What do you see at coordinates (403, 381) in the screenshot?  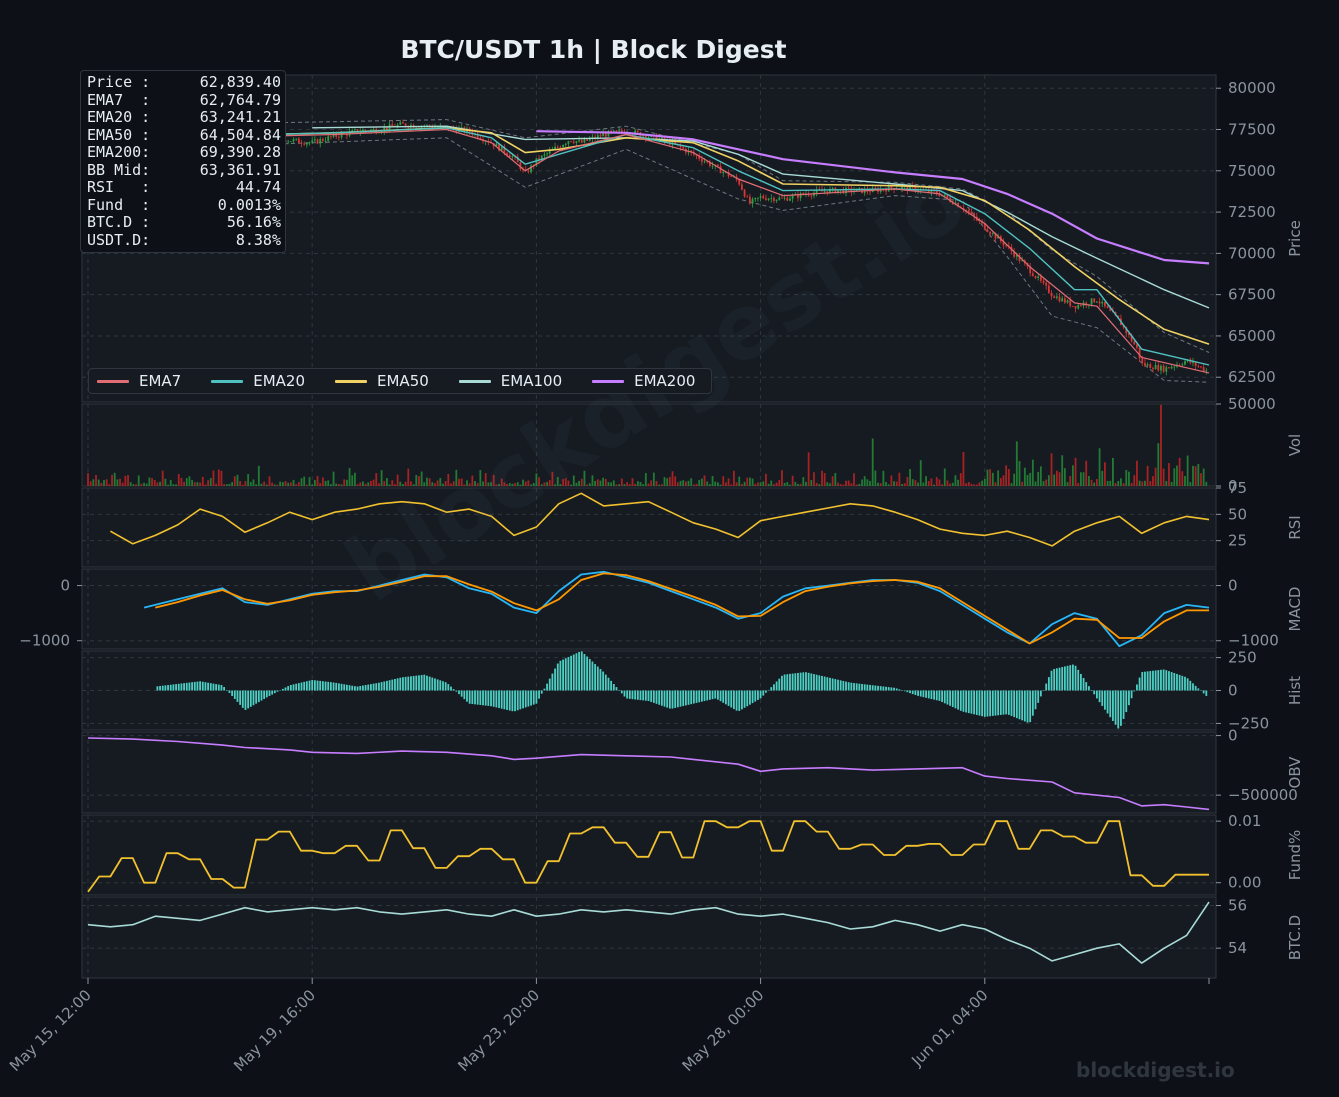 I see `legend-label: EMA50` at bounding box center [403, 381].